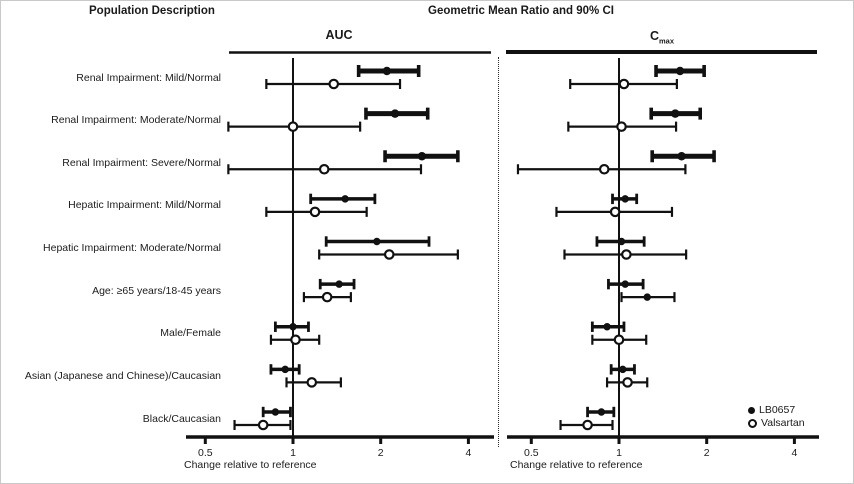 This screenshot has height=484, width=854. Describe the element at coordinates (152, 11) in the screenshot. I see `population-description-header: Population Description` at that location.